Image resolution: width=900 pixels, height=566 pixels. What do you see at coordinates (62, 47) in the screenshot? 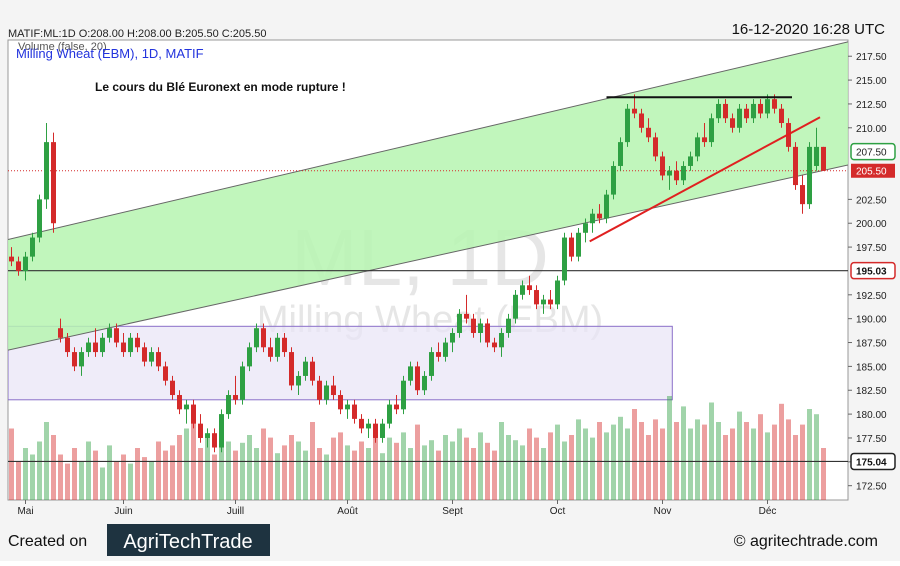
I see `volume-label: Volume (false, 20)` at bounding box center [62, 47].